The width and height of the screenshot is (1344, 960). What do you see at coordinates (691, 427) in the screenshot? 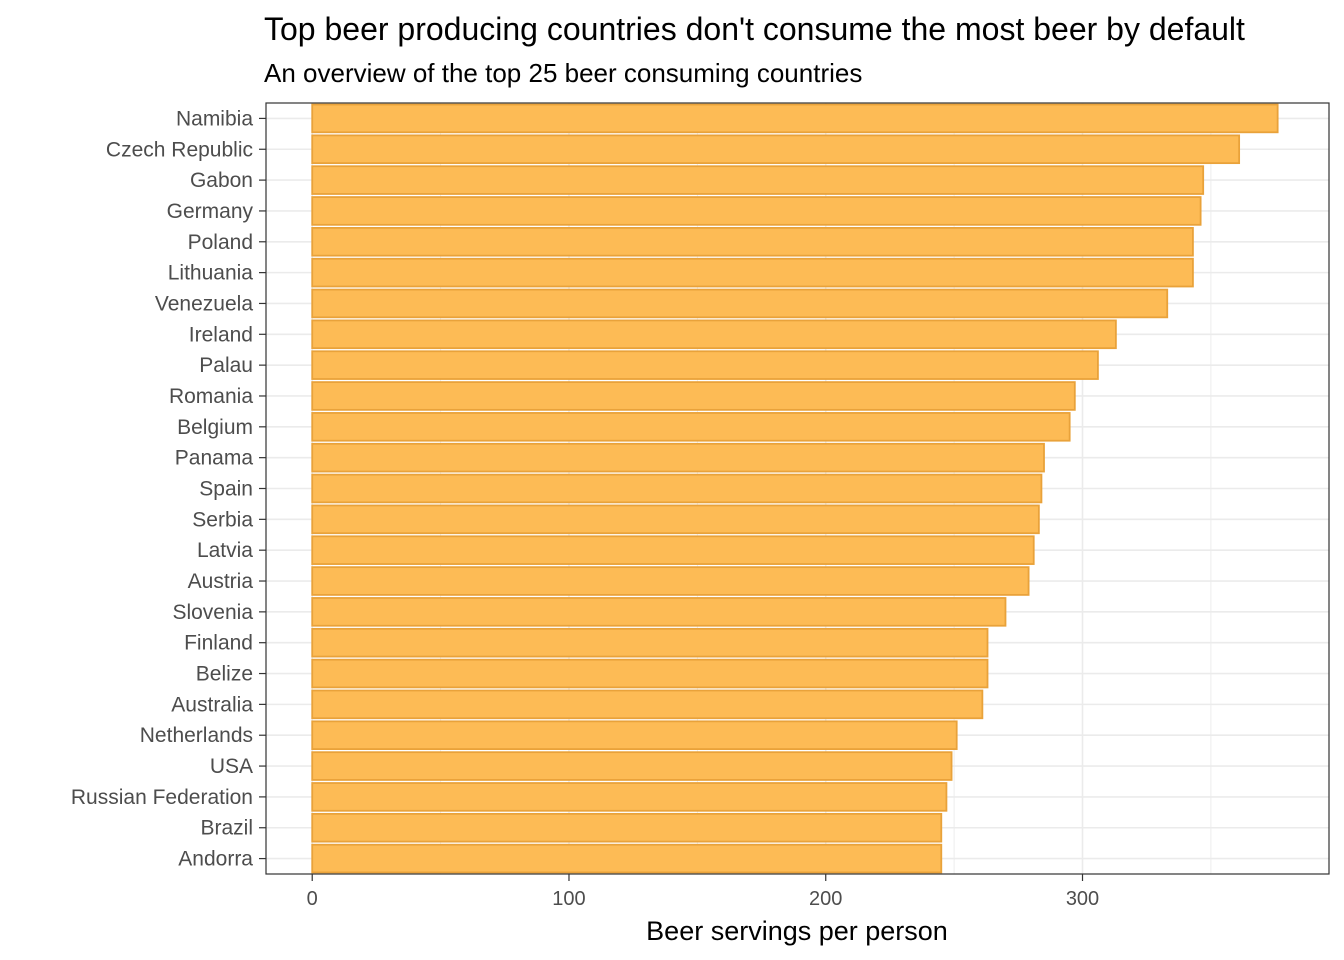
I see `bar-belgium` at bounding box center [691, 427].